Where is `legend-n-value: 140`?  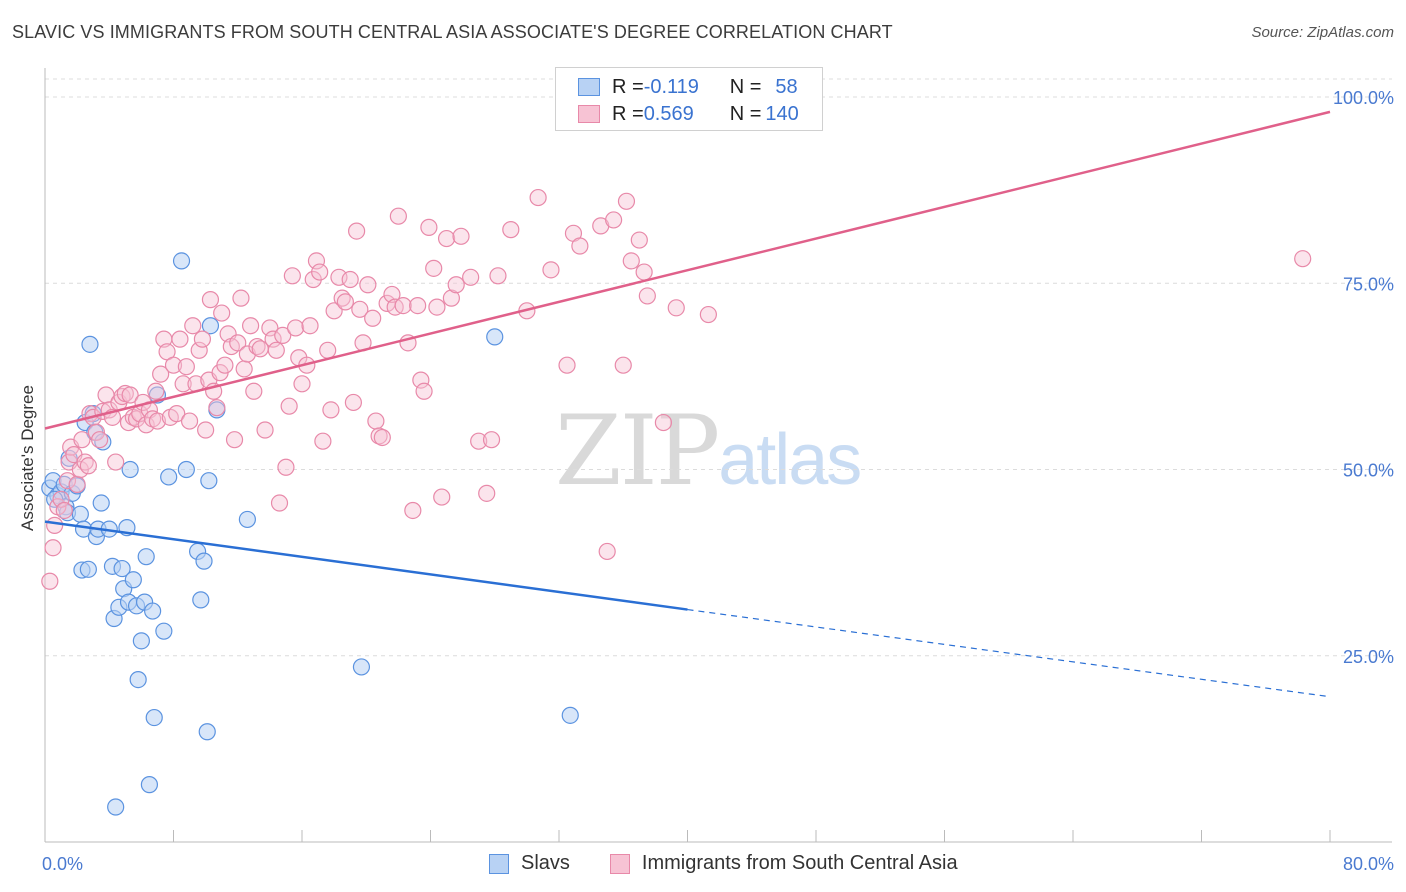
legend-n-value: 140 is located at coordinates (782, 113).